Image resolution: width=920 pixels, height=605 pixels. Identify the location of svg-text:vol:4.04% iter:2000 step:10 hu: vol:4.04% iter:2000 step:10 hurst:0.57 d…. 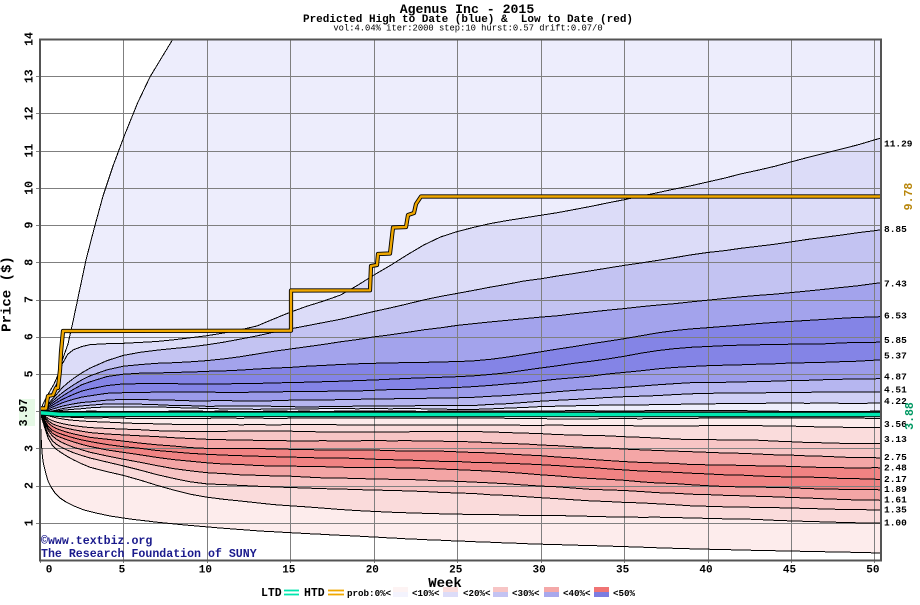
(467, 29).